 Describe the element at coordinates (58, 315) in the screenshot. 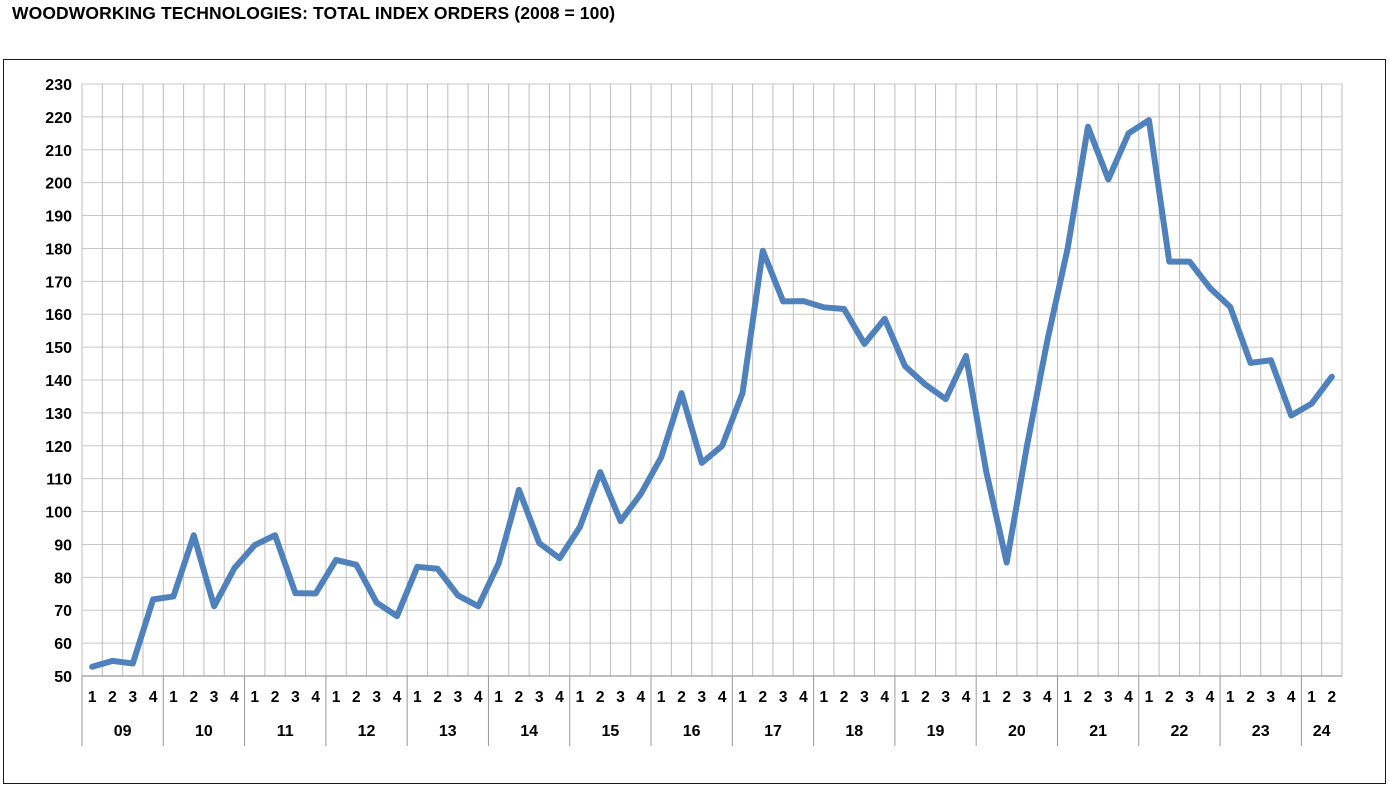

I see `y-tick-label: 160` at that location.